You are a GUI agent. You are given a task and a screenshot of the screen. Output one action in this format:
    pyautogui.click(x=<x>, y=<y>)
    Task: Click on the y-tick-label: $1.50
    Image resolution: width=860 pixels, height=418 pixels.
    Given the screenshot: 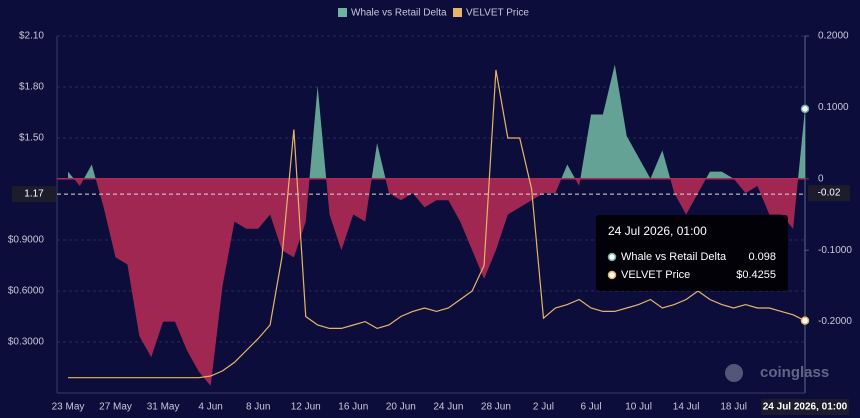 What is the action you would take?
    pyautogui.click(x=31, y=138)
    